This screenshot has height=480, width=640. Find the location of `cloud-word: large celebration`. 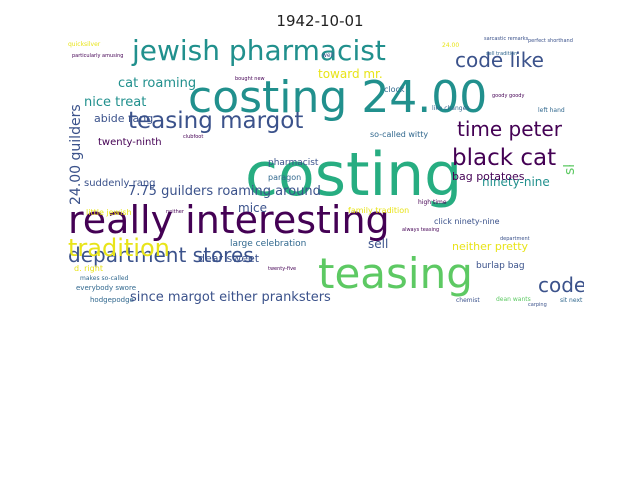

cloud-word: large celebration is located at coordinates (268, 244).